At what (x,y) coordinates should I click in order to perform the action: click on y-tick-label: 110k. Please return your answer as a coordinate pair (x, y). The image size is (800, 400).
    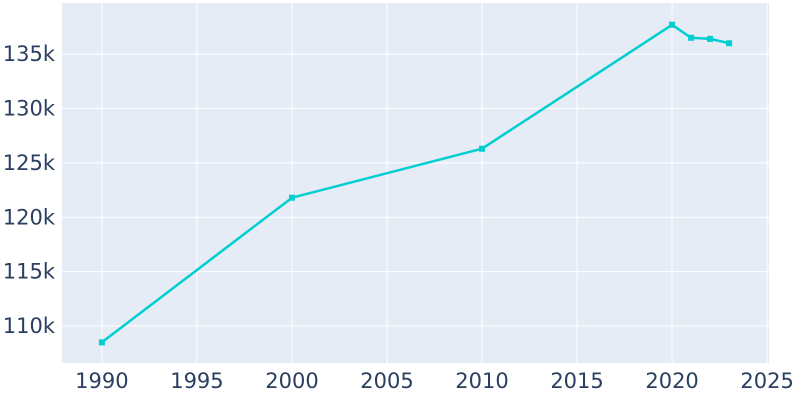
    Looking at the image, I should click on (29, 326).